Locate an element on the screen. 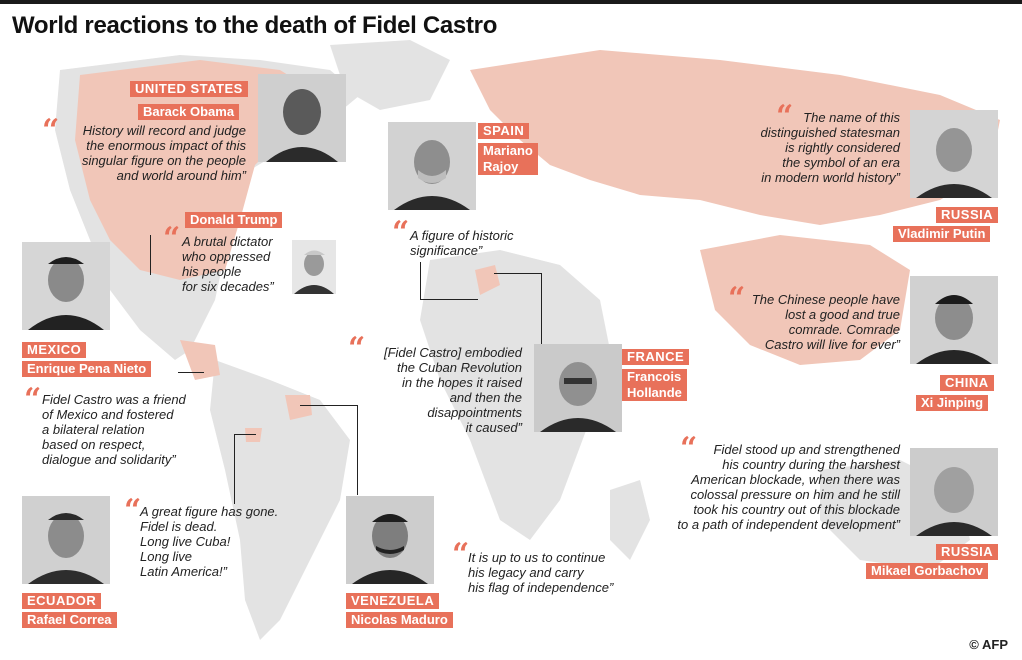 Image resolution: width=1022 pixels, height=660 pixels. spain-quote: A figure of historic significance” is located at coordinates (462, 243).